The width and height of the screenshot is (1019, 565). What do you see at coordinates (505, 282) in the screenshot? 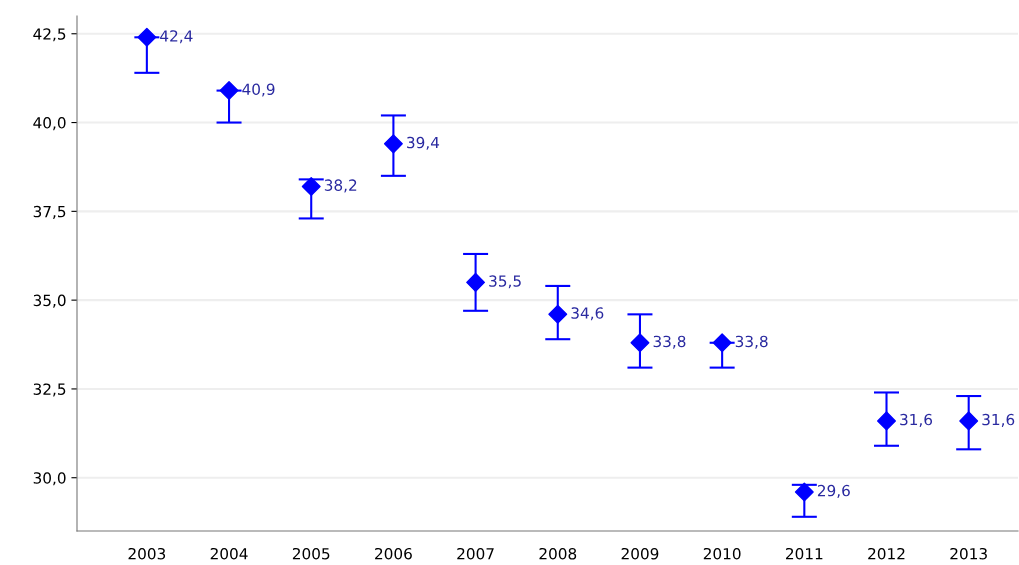
I see `data-label: 35,5` at bounding box center [505, 282].